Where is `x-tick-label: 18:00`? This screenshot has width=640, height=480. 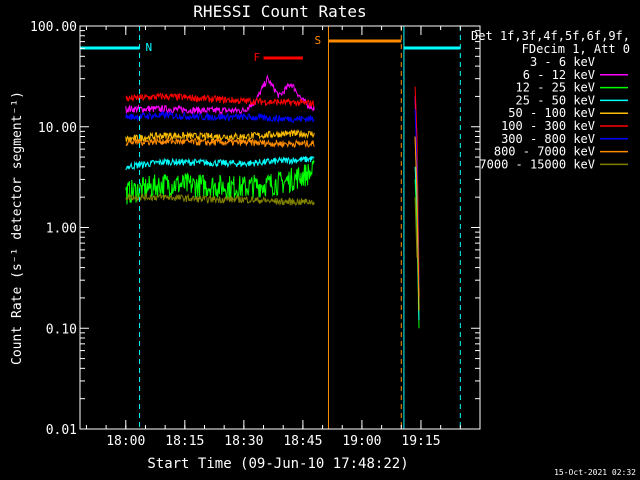
x-tick-label: 18:00 is located at coordinates (125, 441).